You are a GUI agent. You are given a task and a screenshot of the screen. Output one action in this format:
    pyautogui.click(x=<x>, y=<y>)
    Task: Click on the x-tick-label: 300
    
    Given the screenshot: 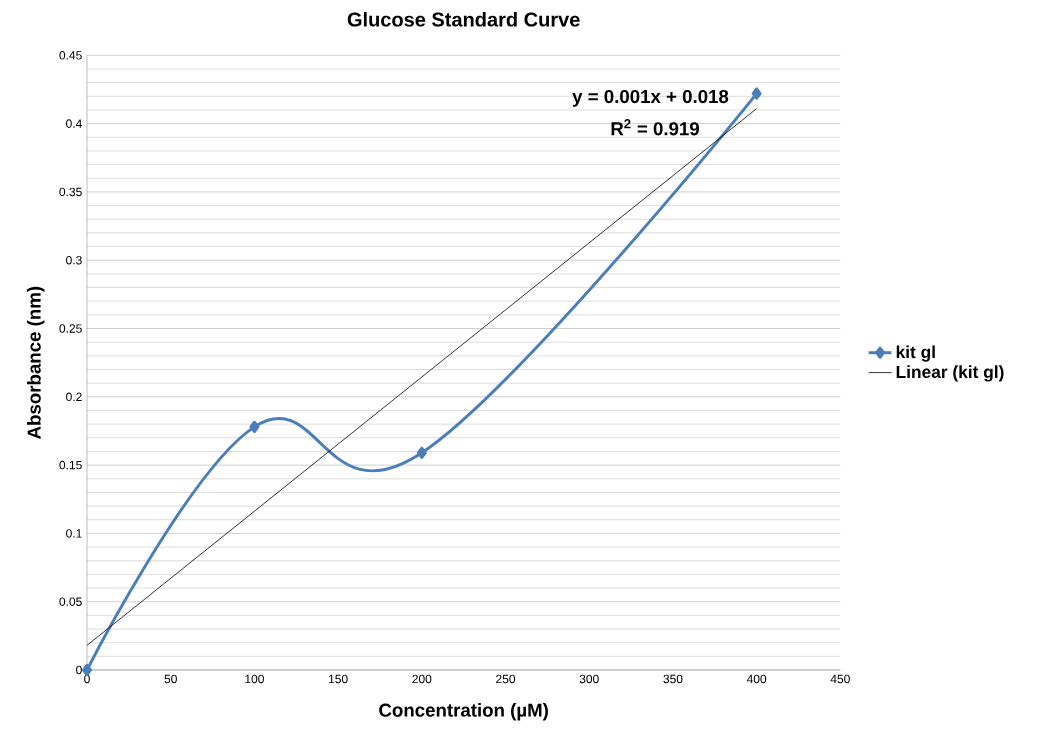 What is the action you would take?
    pyautogui.click(x=589, y=679)
    